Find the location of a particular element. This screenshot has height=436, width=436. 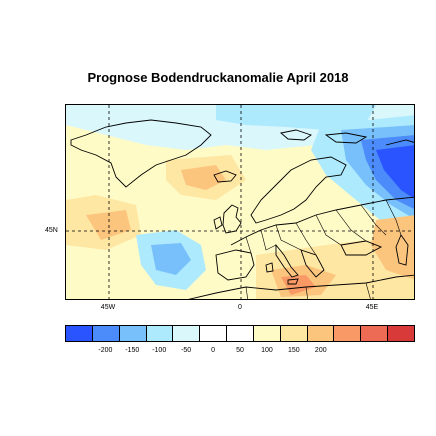

field-west-atlantic-core is located at coordinates (108, 225).